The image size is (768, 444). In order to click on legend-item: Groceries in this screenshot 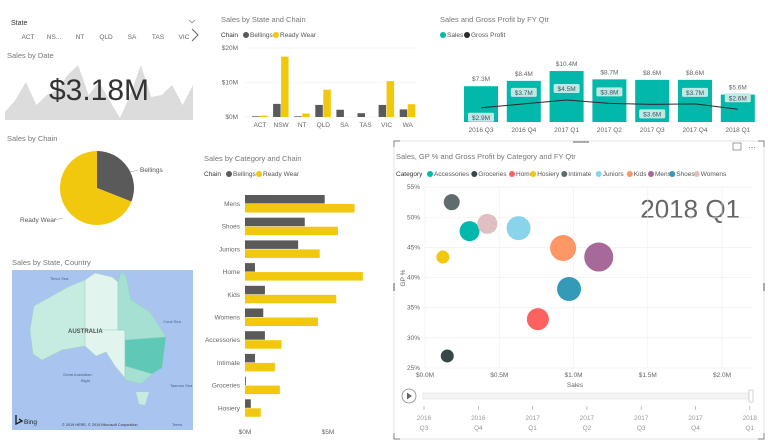, I will do `click(492, 174)`.